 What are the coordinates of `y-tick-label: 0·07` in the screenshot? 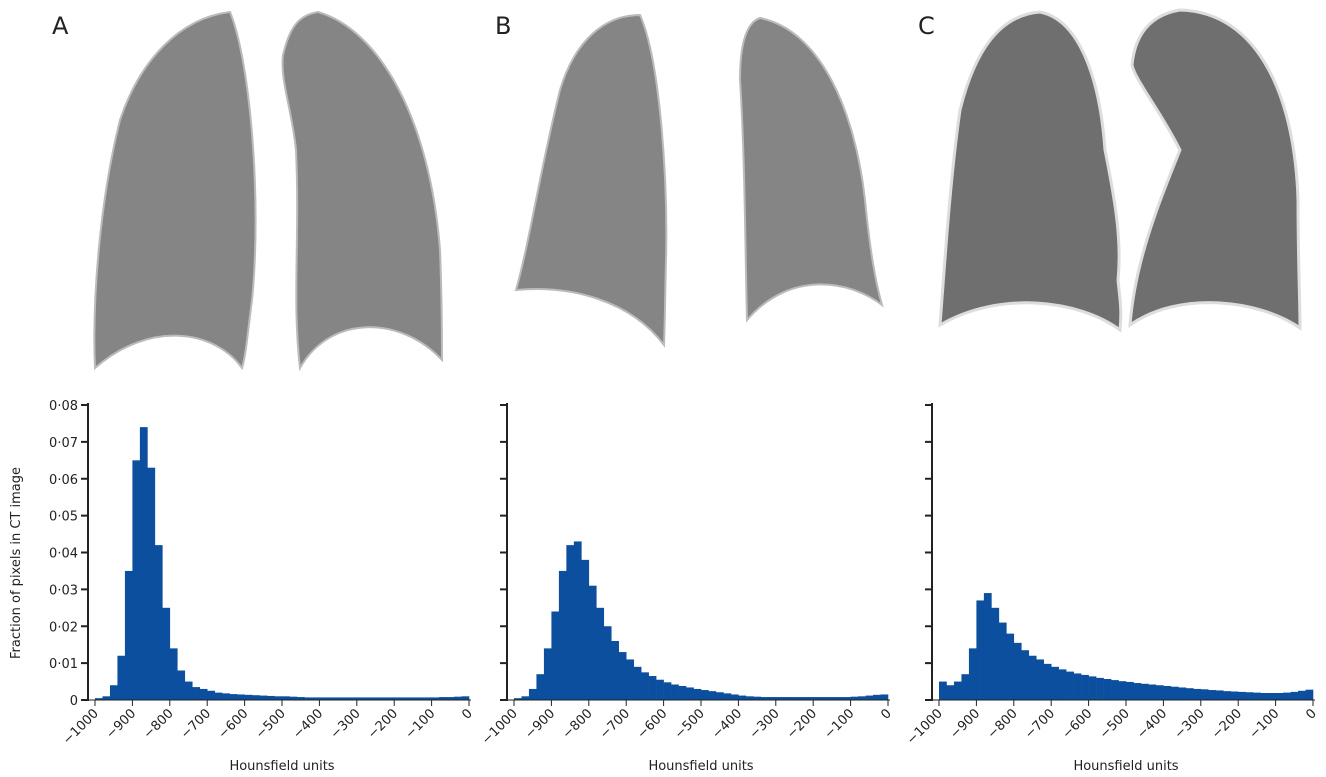 It's located at (63, 443).